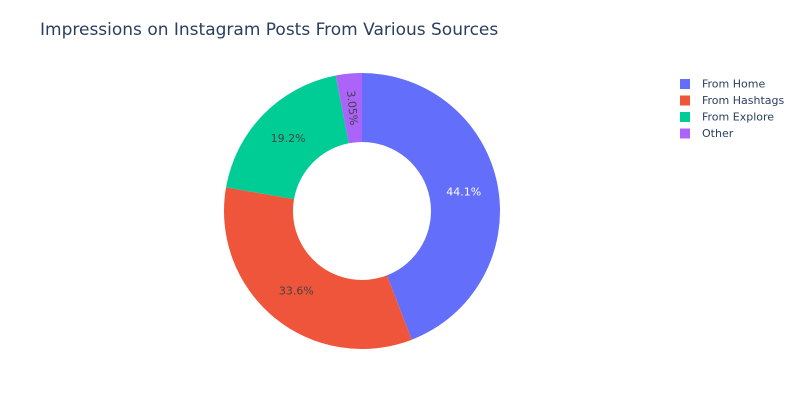 This screenshot has width=786, height=407. Describe the element at coordinates (743, 100) in the screenshot. I see `legend-label-from-hashtags: From Hashtags` at that location.